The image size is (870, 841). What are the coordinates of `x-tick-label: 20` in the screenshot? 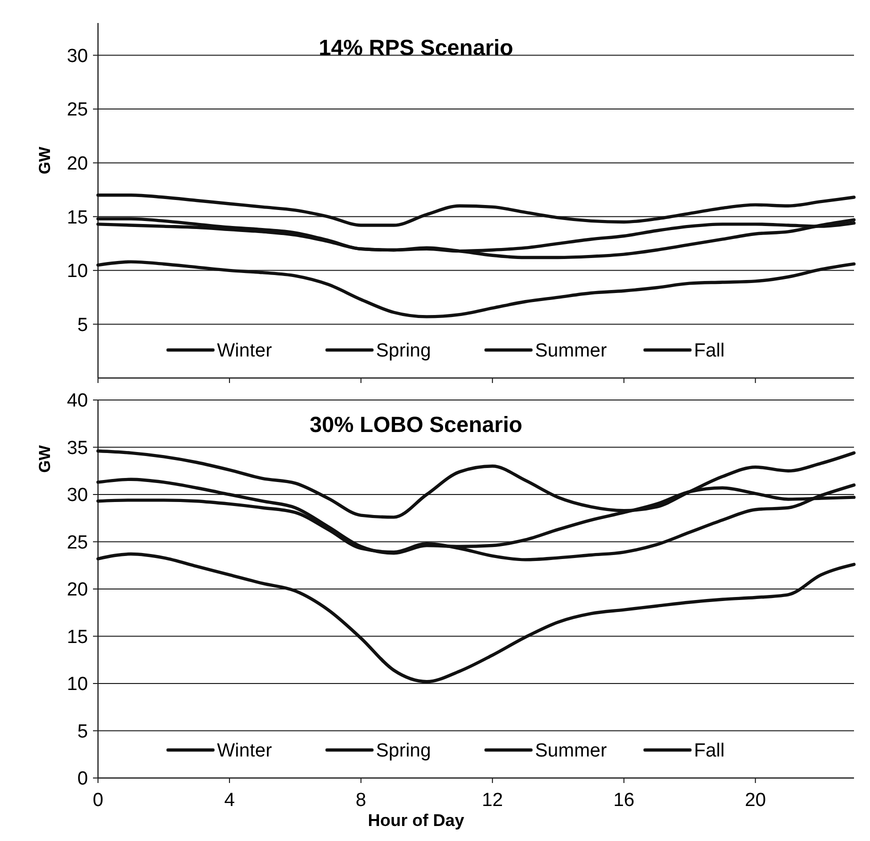 It's located at (755, 800).